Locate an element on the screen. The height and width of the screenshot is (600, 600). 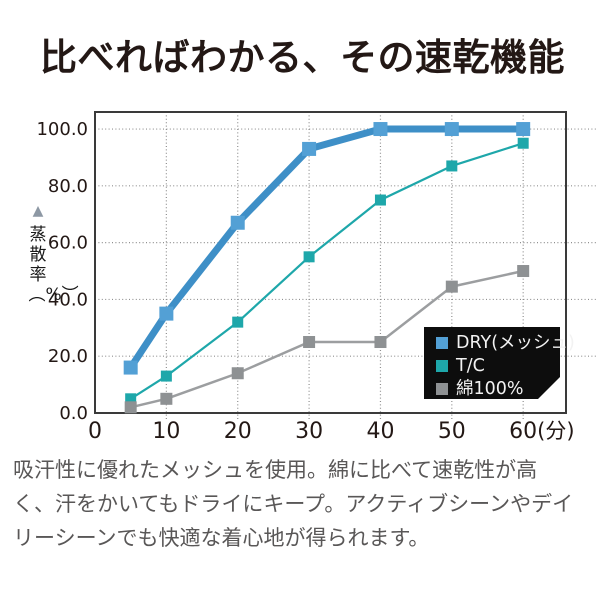
y-tick-label: 0.0 is located at coordinates (73, 413).